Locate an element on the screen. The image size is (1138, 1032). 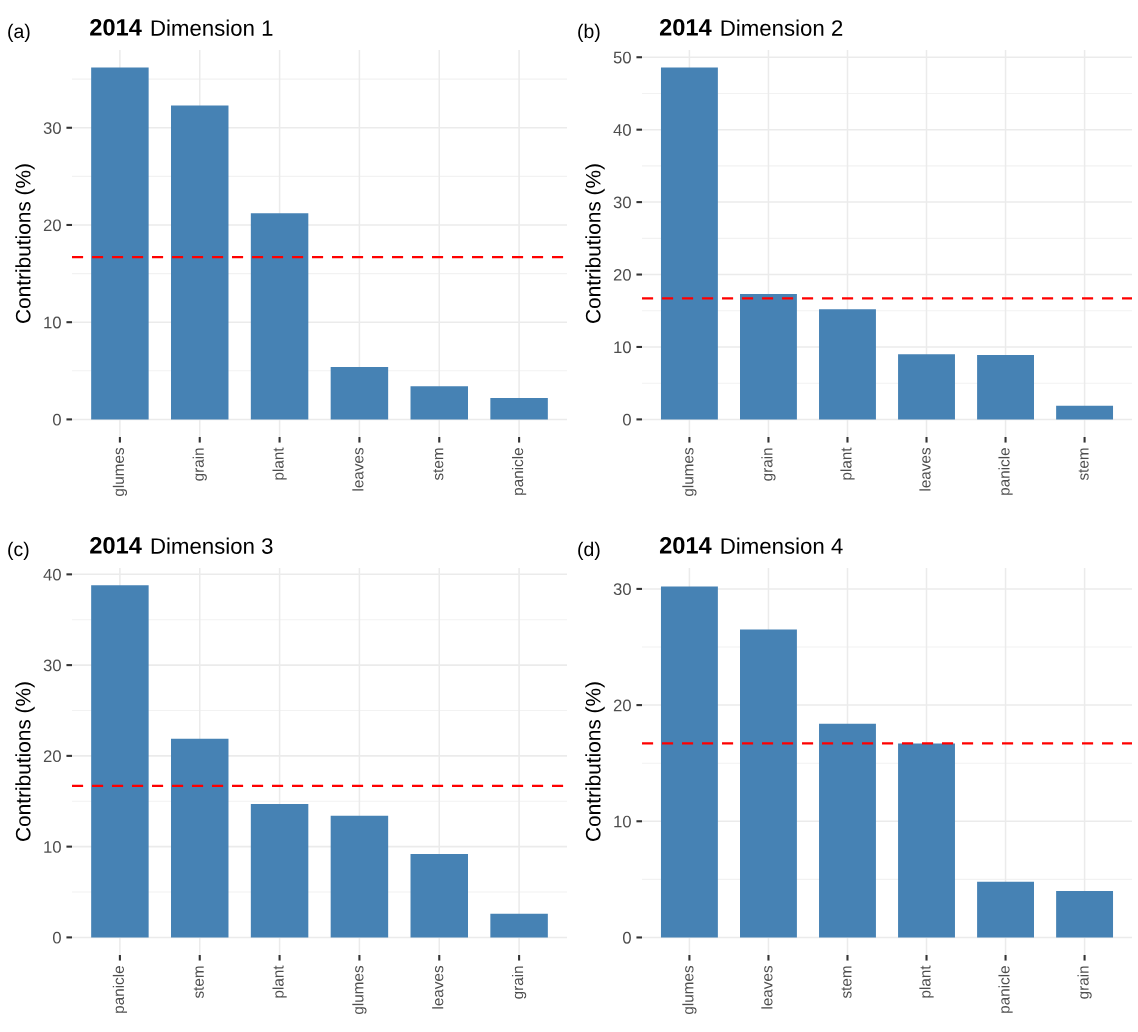
text: (c) is located at coordinates (18, 550).